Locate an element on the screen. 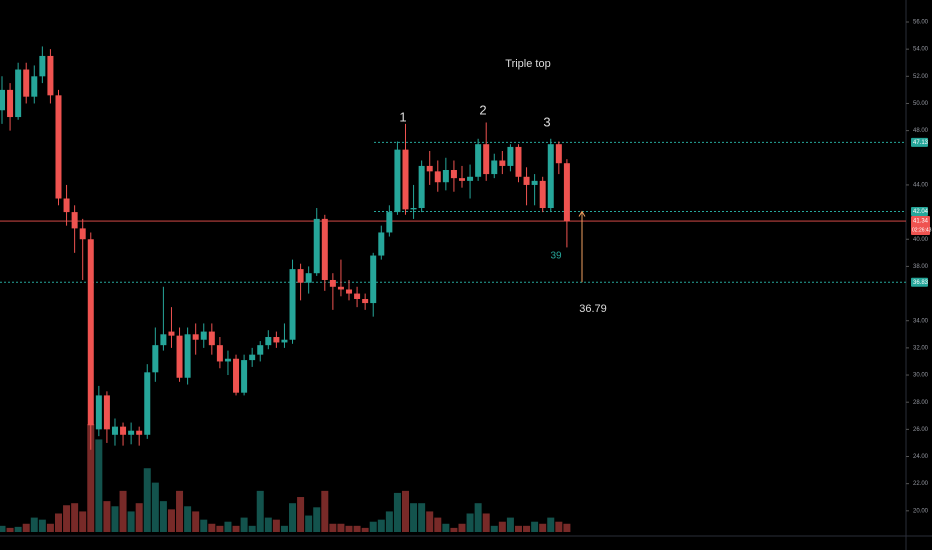 The height and width of the screenshot is (550, 932). last-price-label: 41.34 is located at coordinates (921, 222).